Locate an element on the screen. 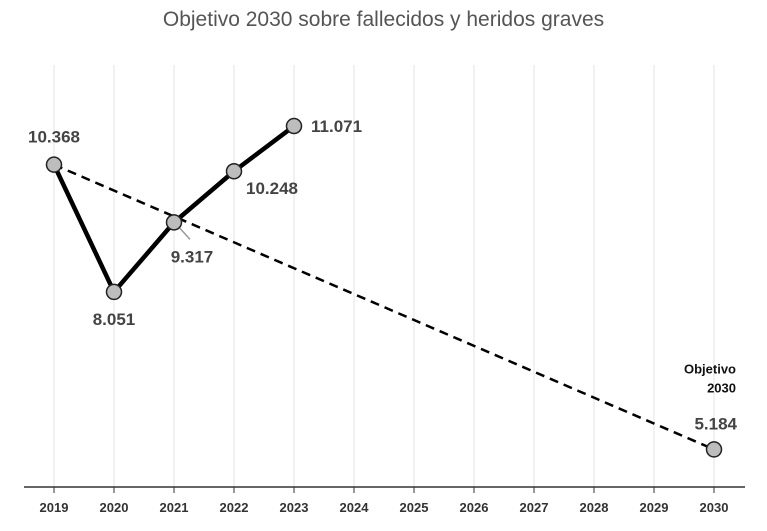 This screenshot has height=531, width=767. x-tick-label-2020: 2020 is located at coordinates (114, 507).